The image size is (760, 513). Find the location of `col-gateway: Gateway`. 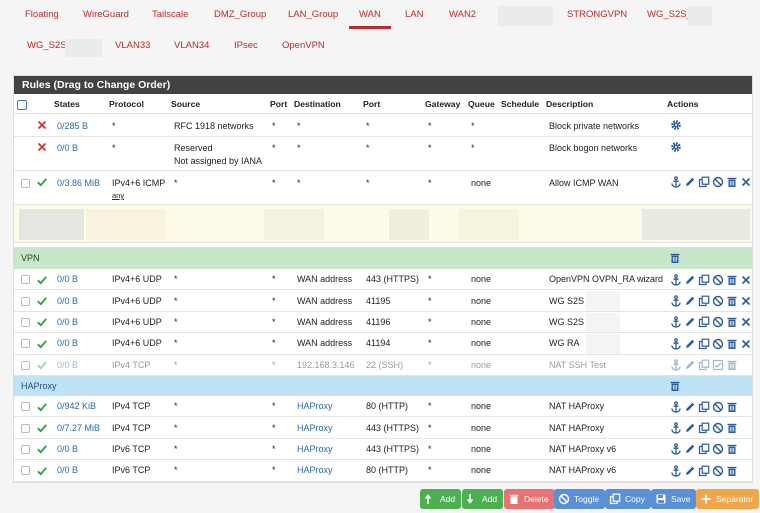

col-gateway: Gateway is located at coordinates (443, 104).